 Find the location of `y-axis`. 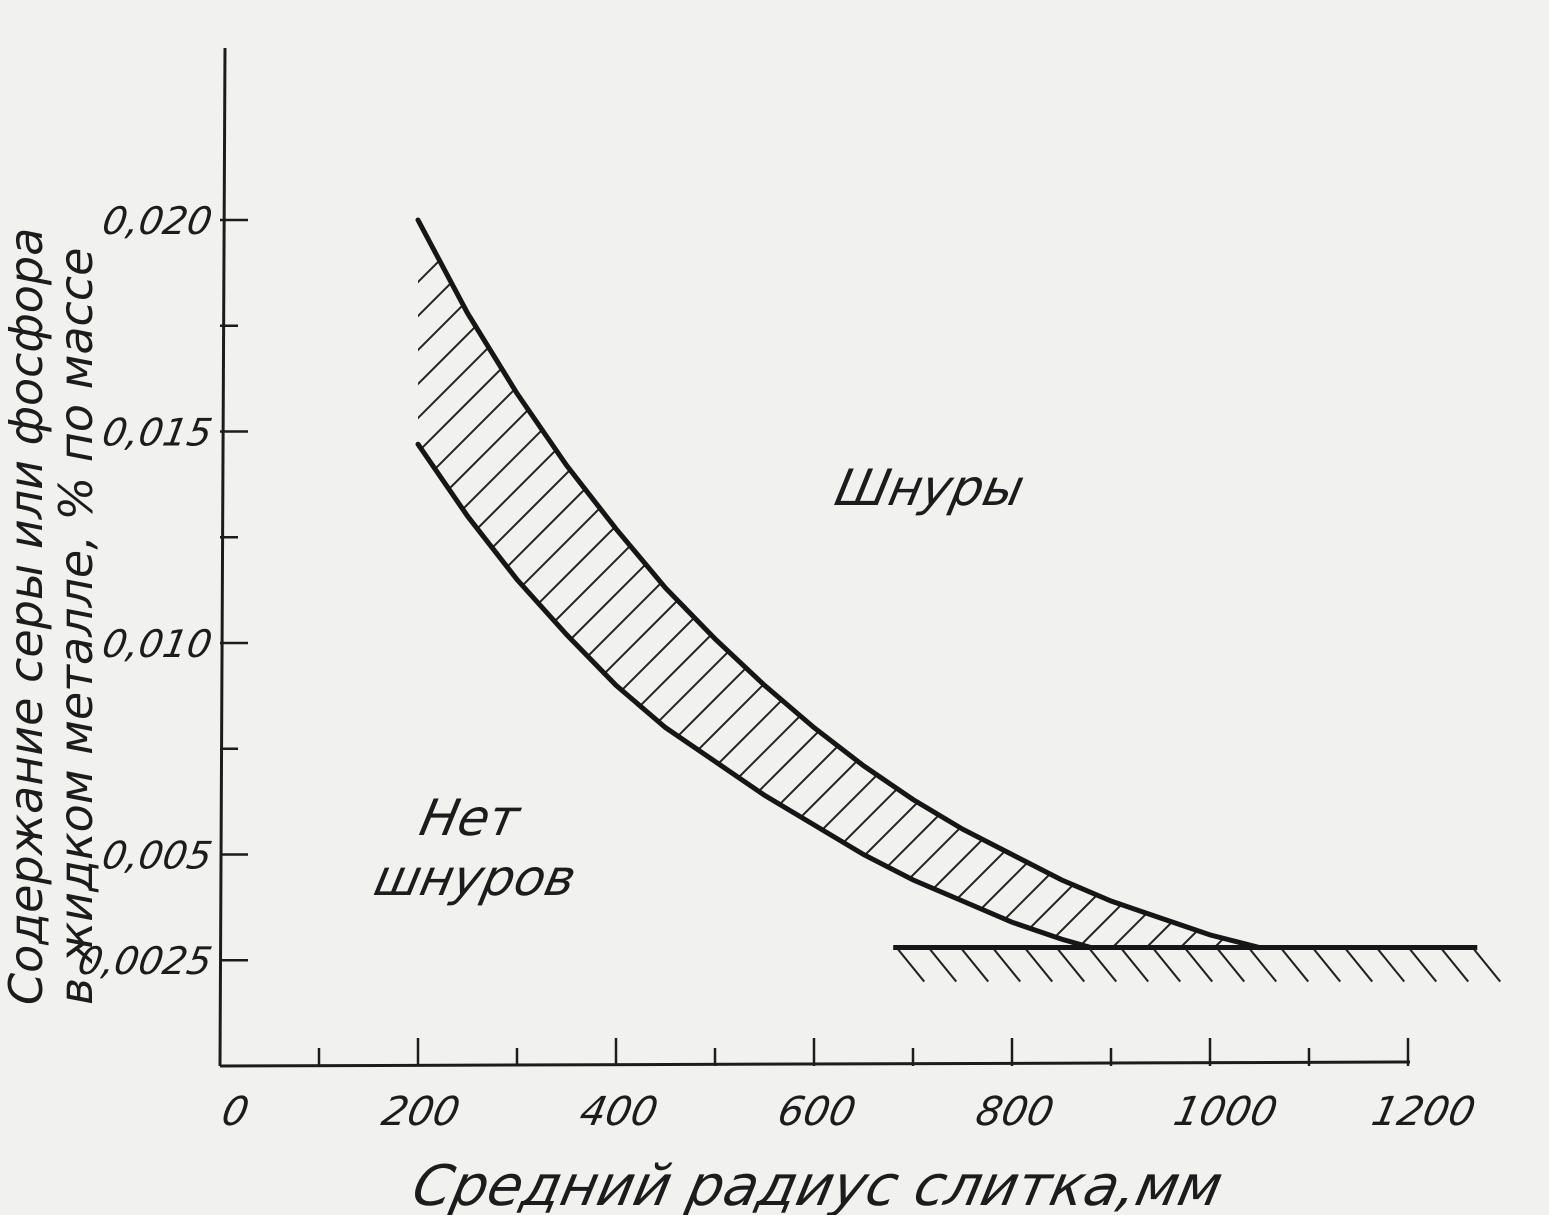

y-axis is located at coordinates (222, 557).